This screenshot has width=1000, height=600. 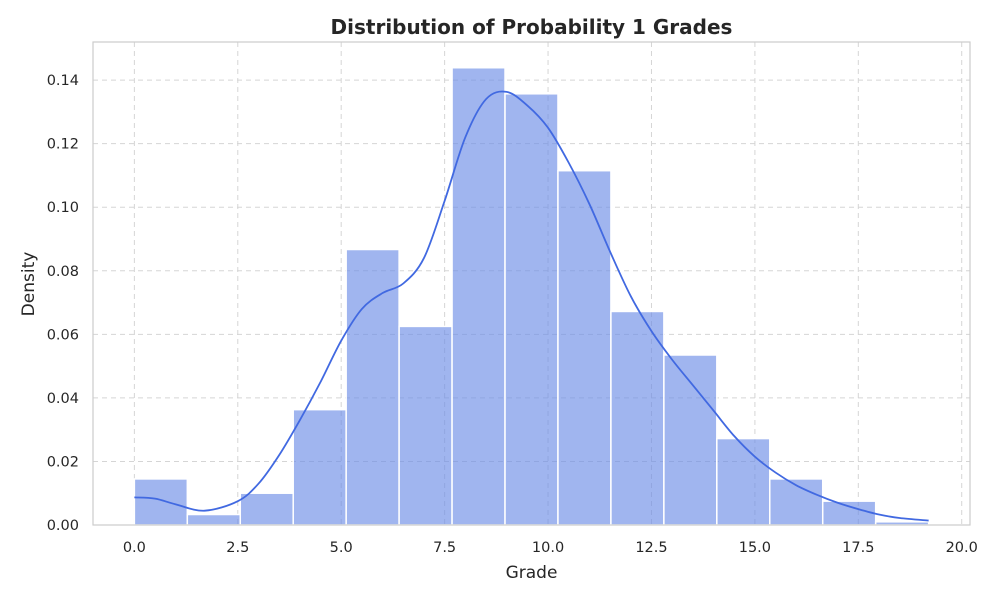 What do you see at coordinates (29, 284) in the screenshot?
I see `y-axis-label: Density` at bounding box center [29, 284].